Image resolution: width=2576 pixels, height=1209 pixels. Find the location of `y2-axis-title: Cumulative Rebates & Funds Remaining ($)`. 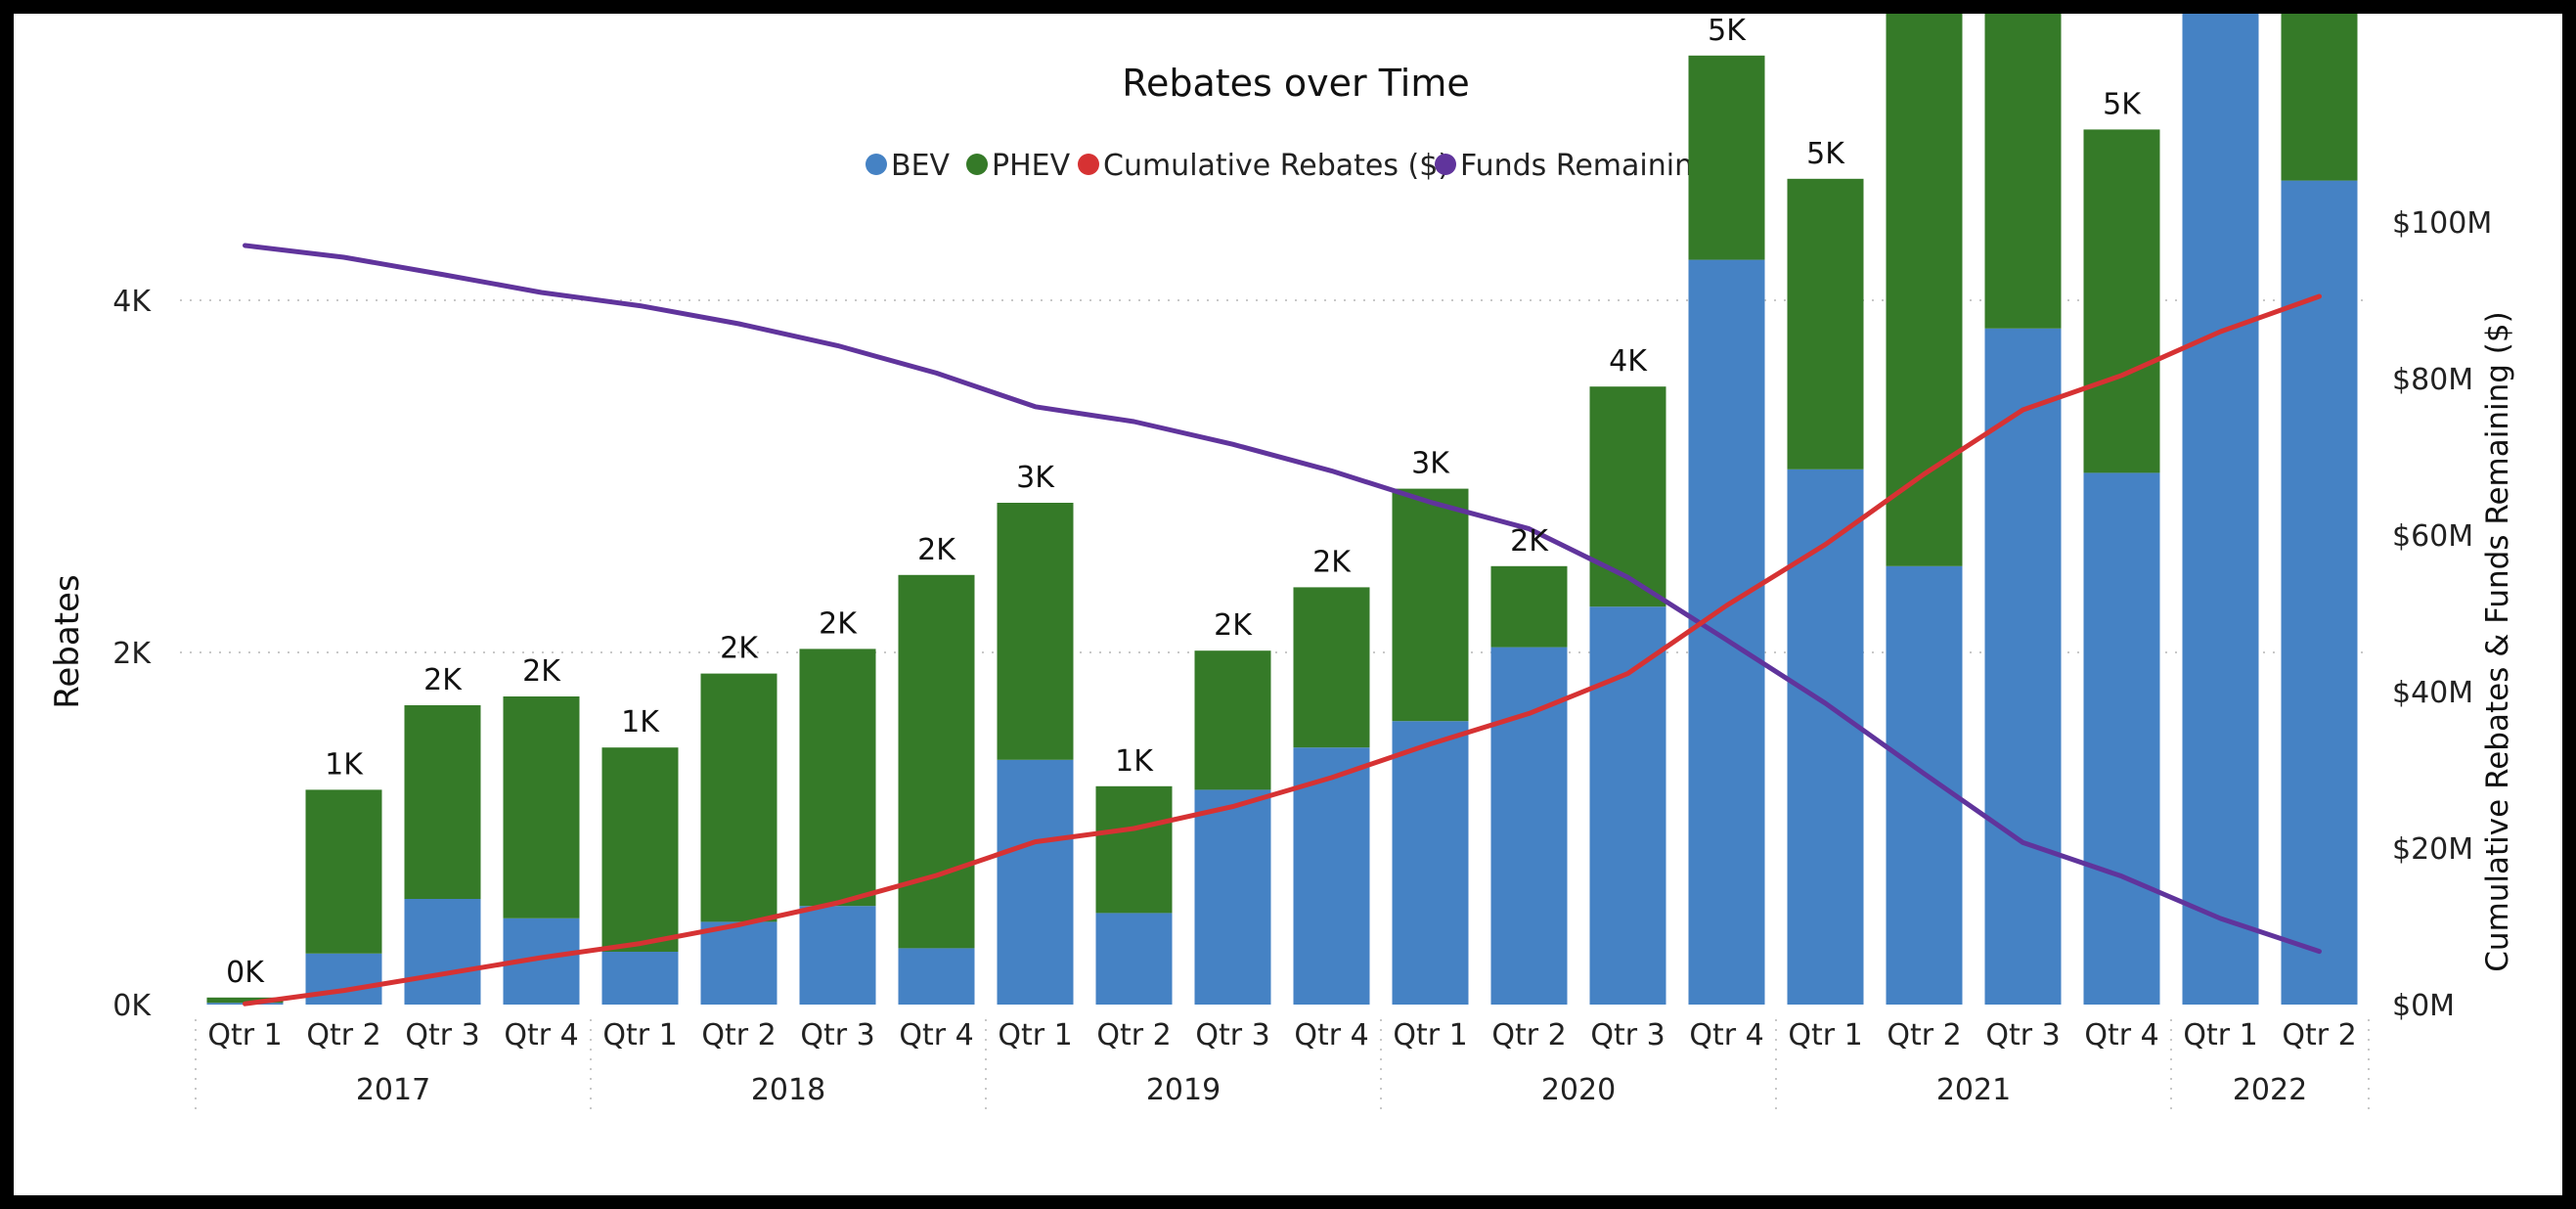

y2-axis-title: Cumulative Rebates & Funds Remaining ($) is located at coordinates (2497, 641).